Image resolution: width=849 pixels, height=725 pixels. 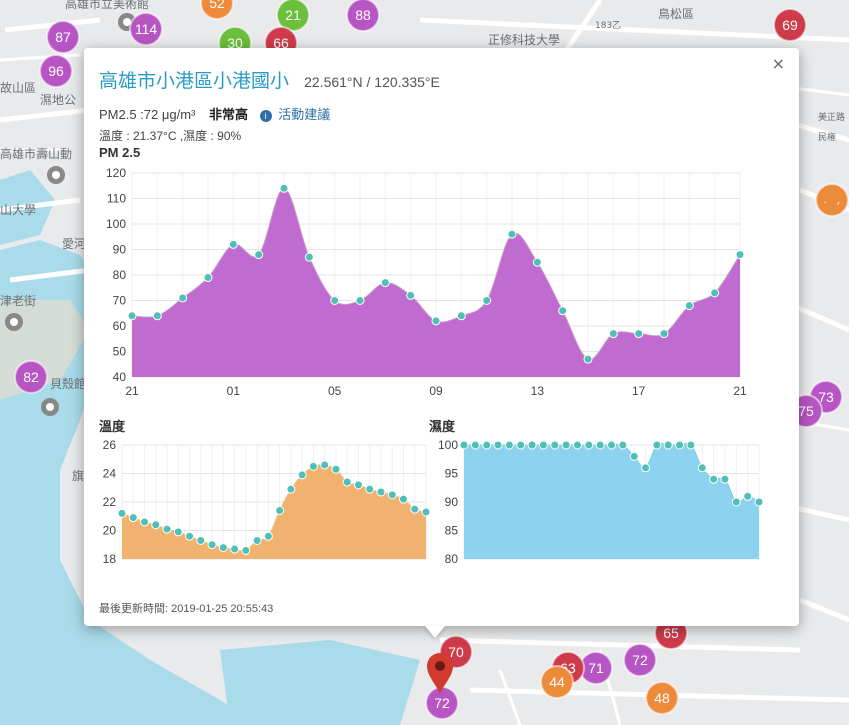 I want to click on activity-suggestion-link: 活動建議, so click(x=304, y=114).